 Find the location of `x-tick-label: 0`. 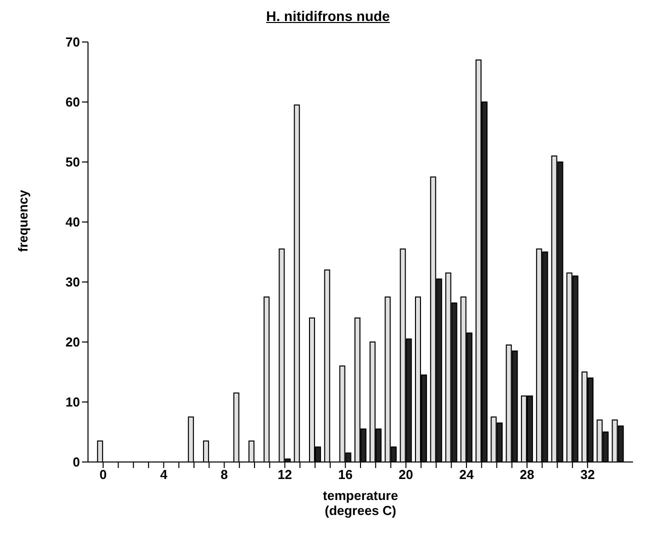

x-tick-label: 0 is located at coordinates (103, 474).